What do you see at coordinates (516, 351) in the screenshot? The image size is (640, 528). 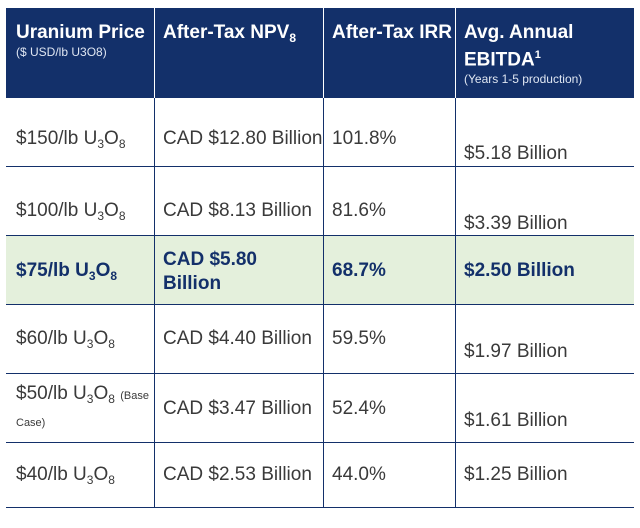 I see `ebitda-cell: $1.97 Billion` at bounding box center [516, 351].